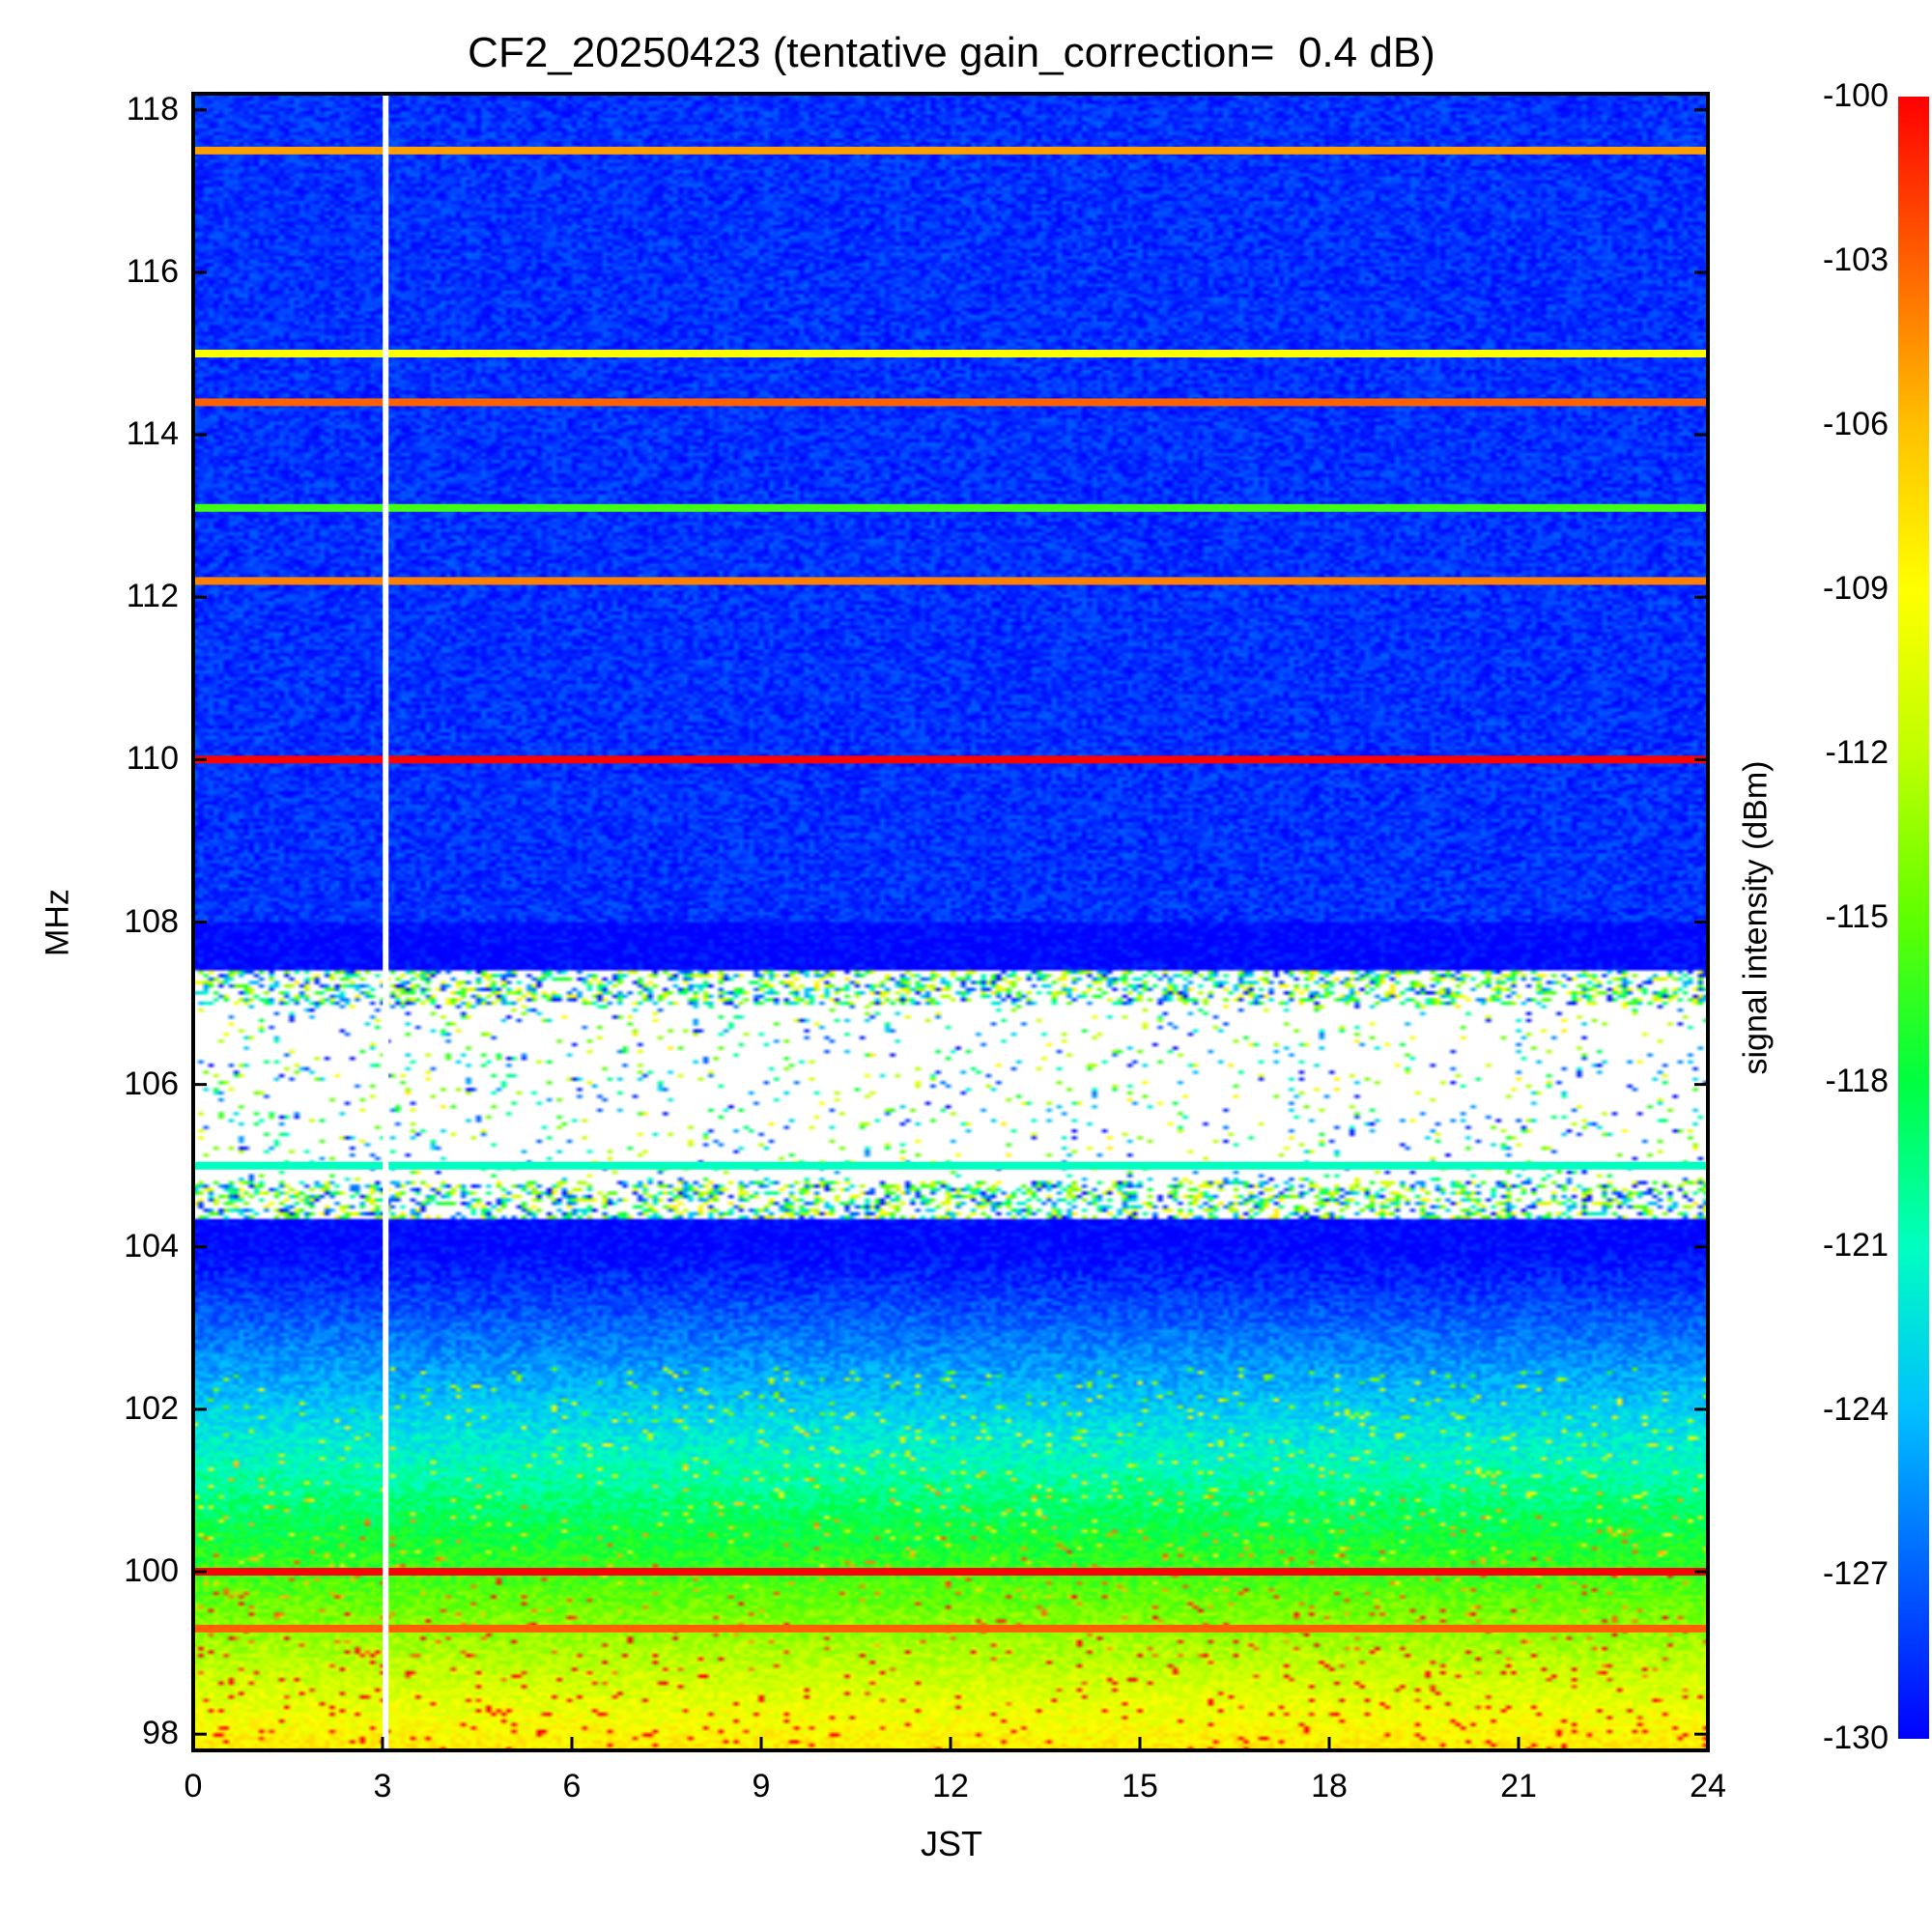  Describe the element at coordinates (151, 1408) in the screenshot. I see `y-tick-label: 102` at that location.